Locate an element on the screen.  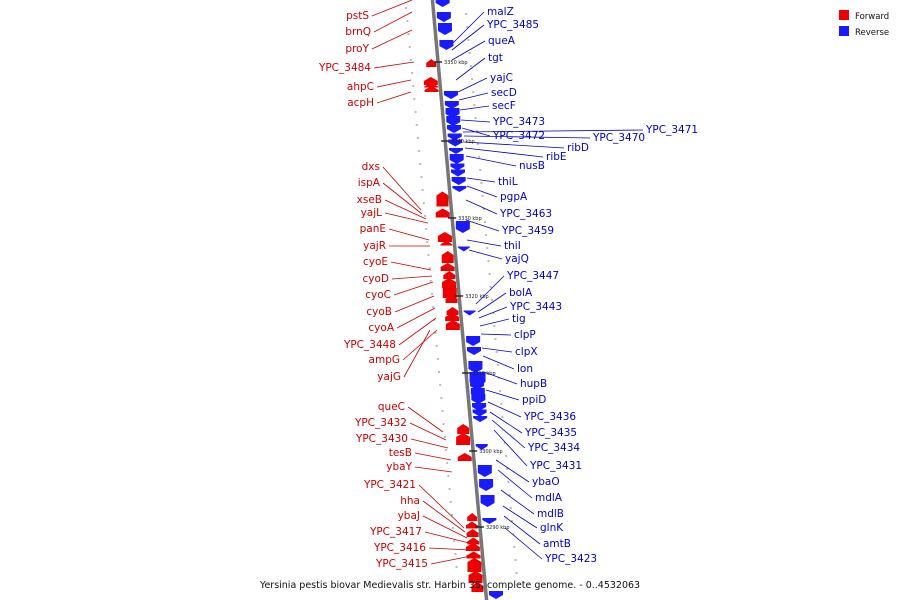
gene-label-lon: lon is located at coordinates (525, 369).